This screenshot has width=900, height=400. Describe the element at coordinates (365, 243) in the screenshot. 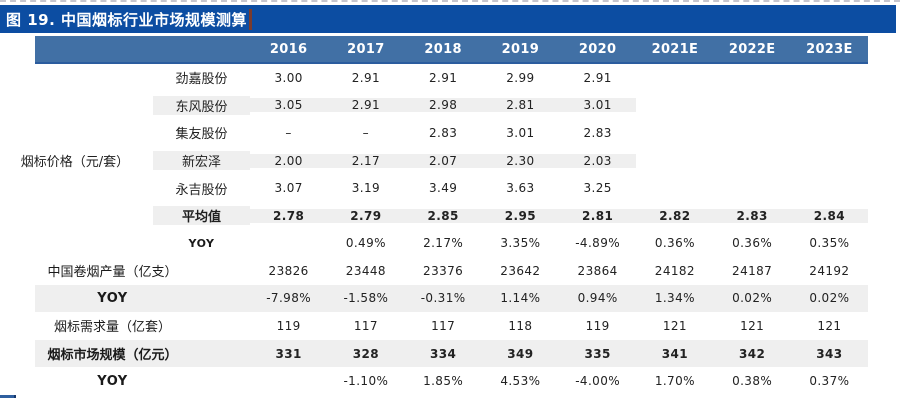

I see `cell: 0.49%` at that location.